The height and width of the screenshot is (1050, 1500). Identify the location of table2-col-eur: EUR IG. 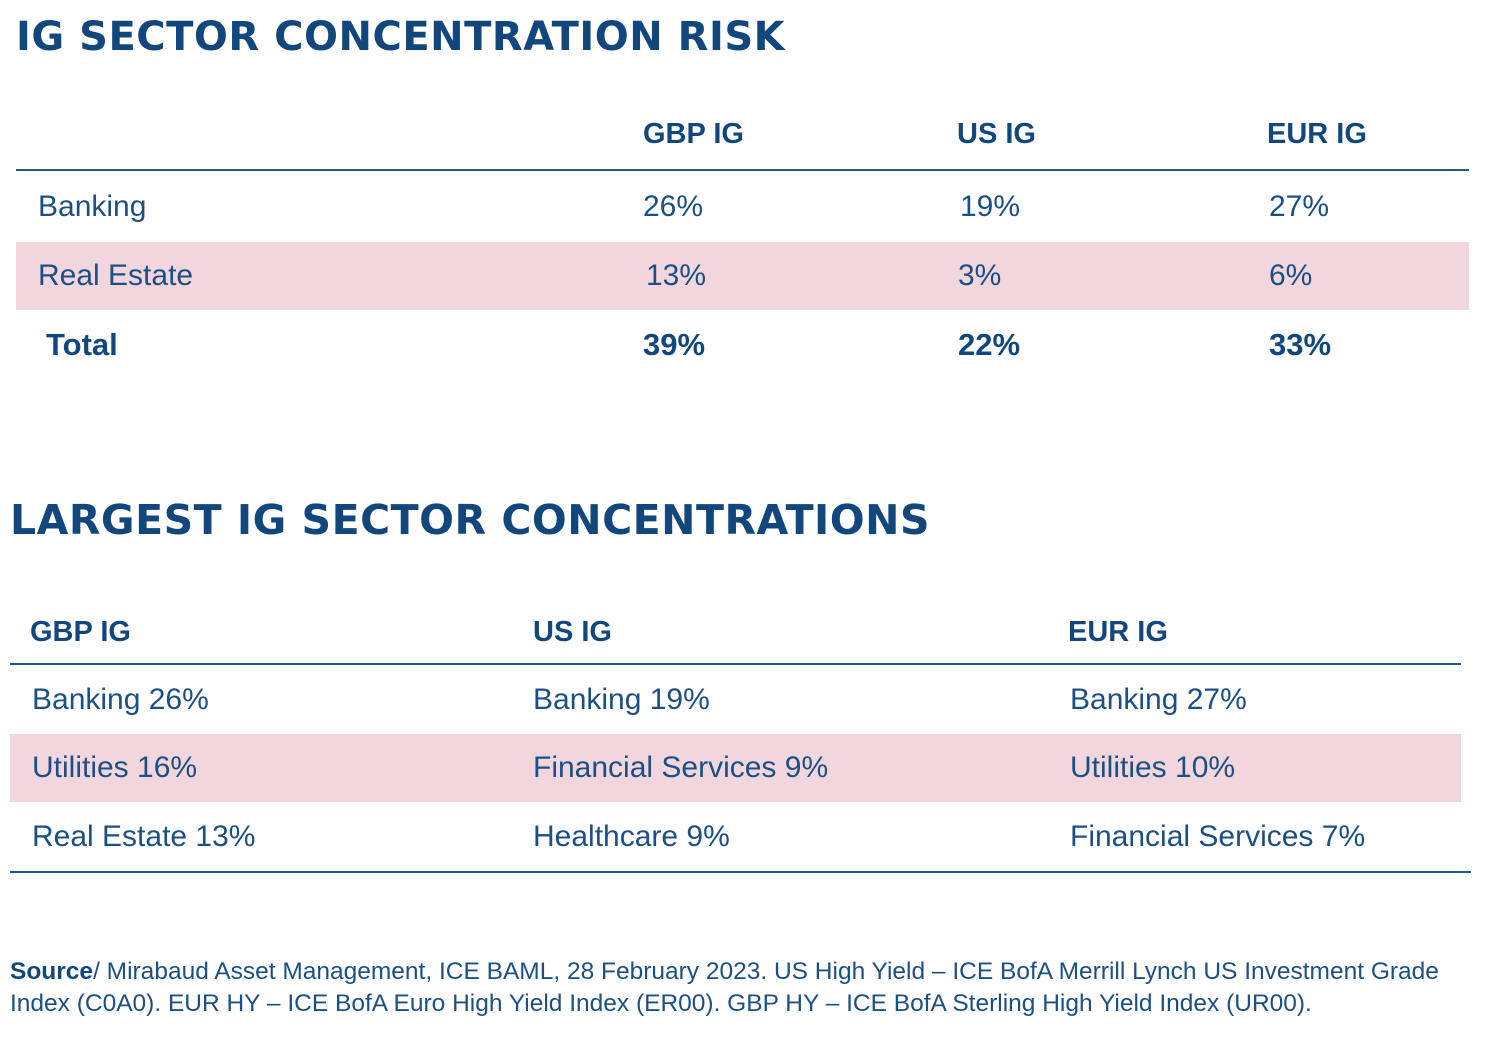
(1118, 631).